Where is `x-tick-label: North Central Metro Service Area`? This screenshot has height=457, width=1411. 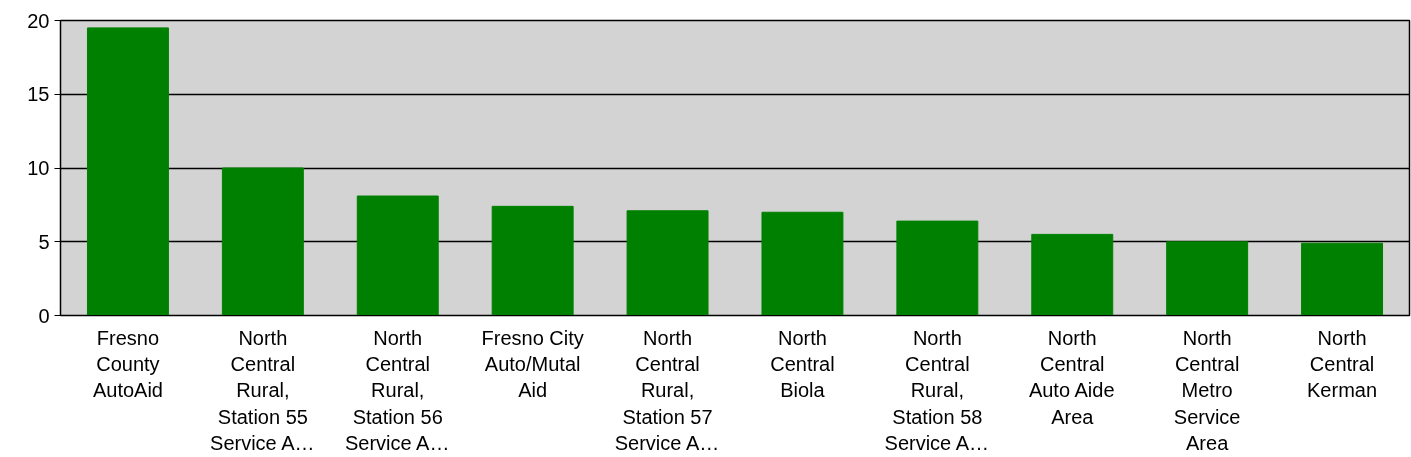
x-tick-label: North Central Metro Service Area is located at coordinates (1207, 390).